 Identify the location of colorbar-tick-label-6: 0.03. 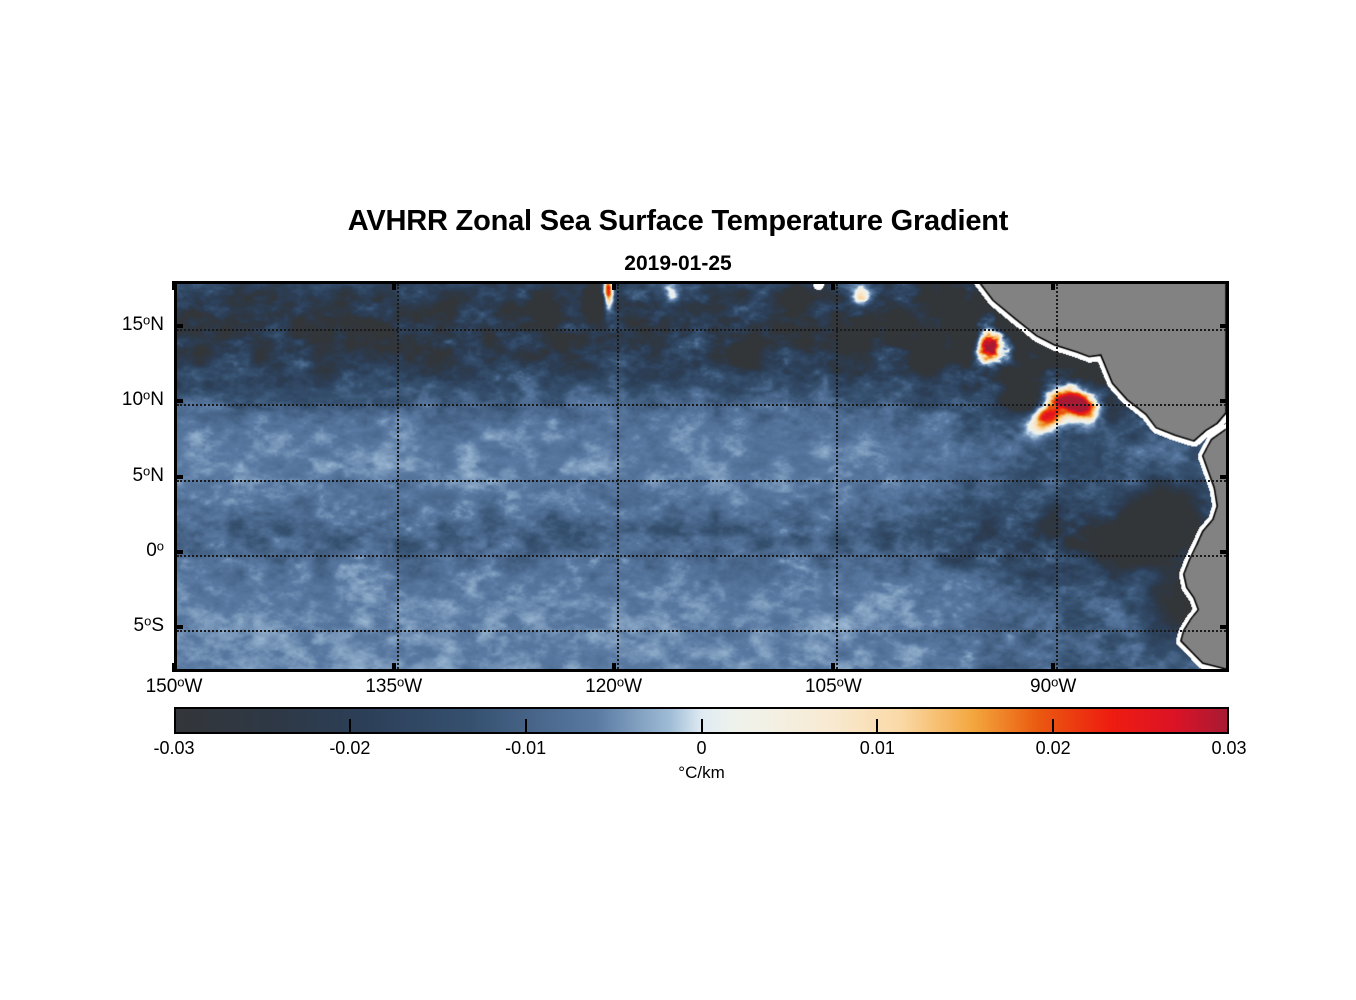
(1229, 748).